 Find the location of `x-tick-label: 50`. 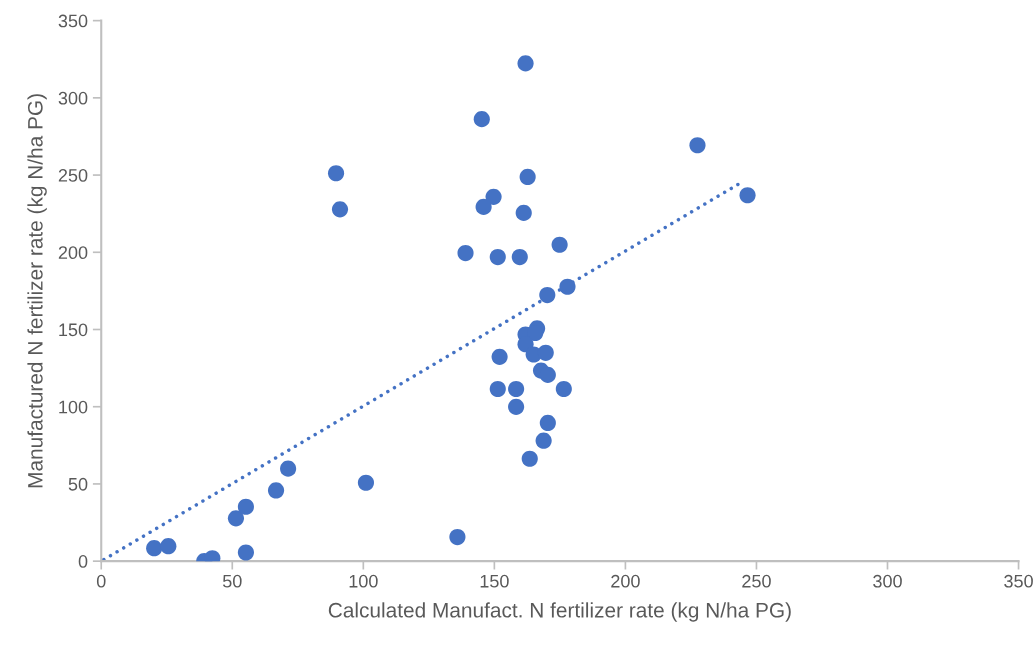

x-tick-label: 50 is located at coordinates (232, 581).